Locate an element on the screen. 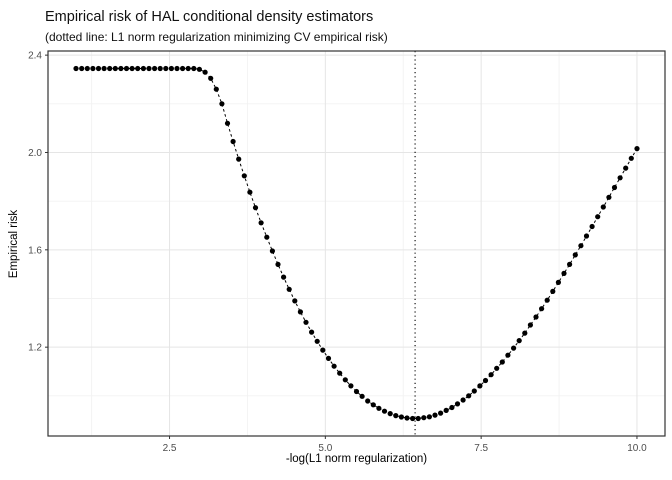 This screenshot has height=480, width=672. x-tick-label: 10.0 is located at coordinates (637, 448).